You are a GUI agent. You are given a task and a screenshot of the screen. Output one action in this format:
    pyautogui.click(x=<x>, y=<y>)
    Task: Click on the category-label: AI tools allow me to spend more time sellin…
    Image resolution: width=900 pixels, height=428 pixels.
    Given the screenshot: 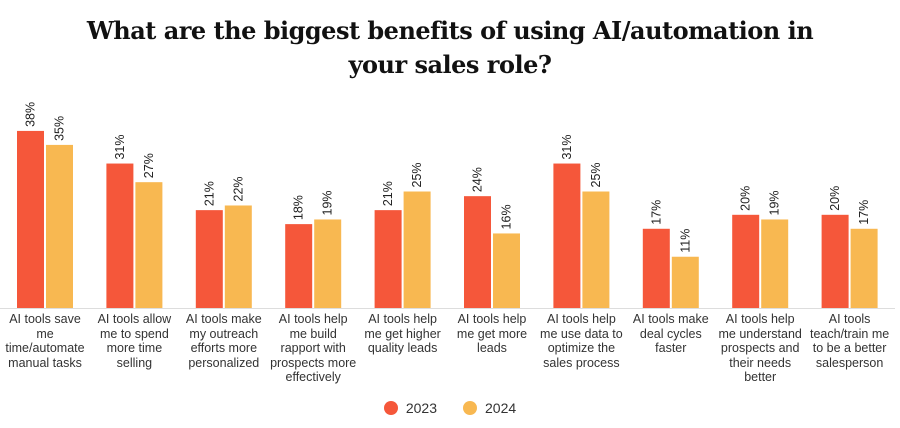 What is the action you would take?
    pyautogui.click(x=134, y=341)
    